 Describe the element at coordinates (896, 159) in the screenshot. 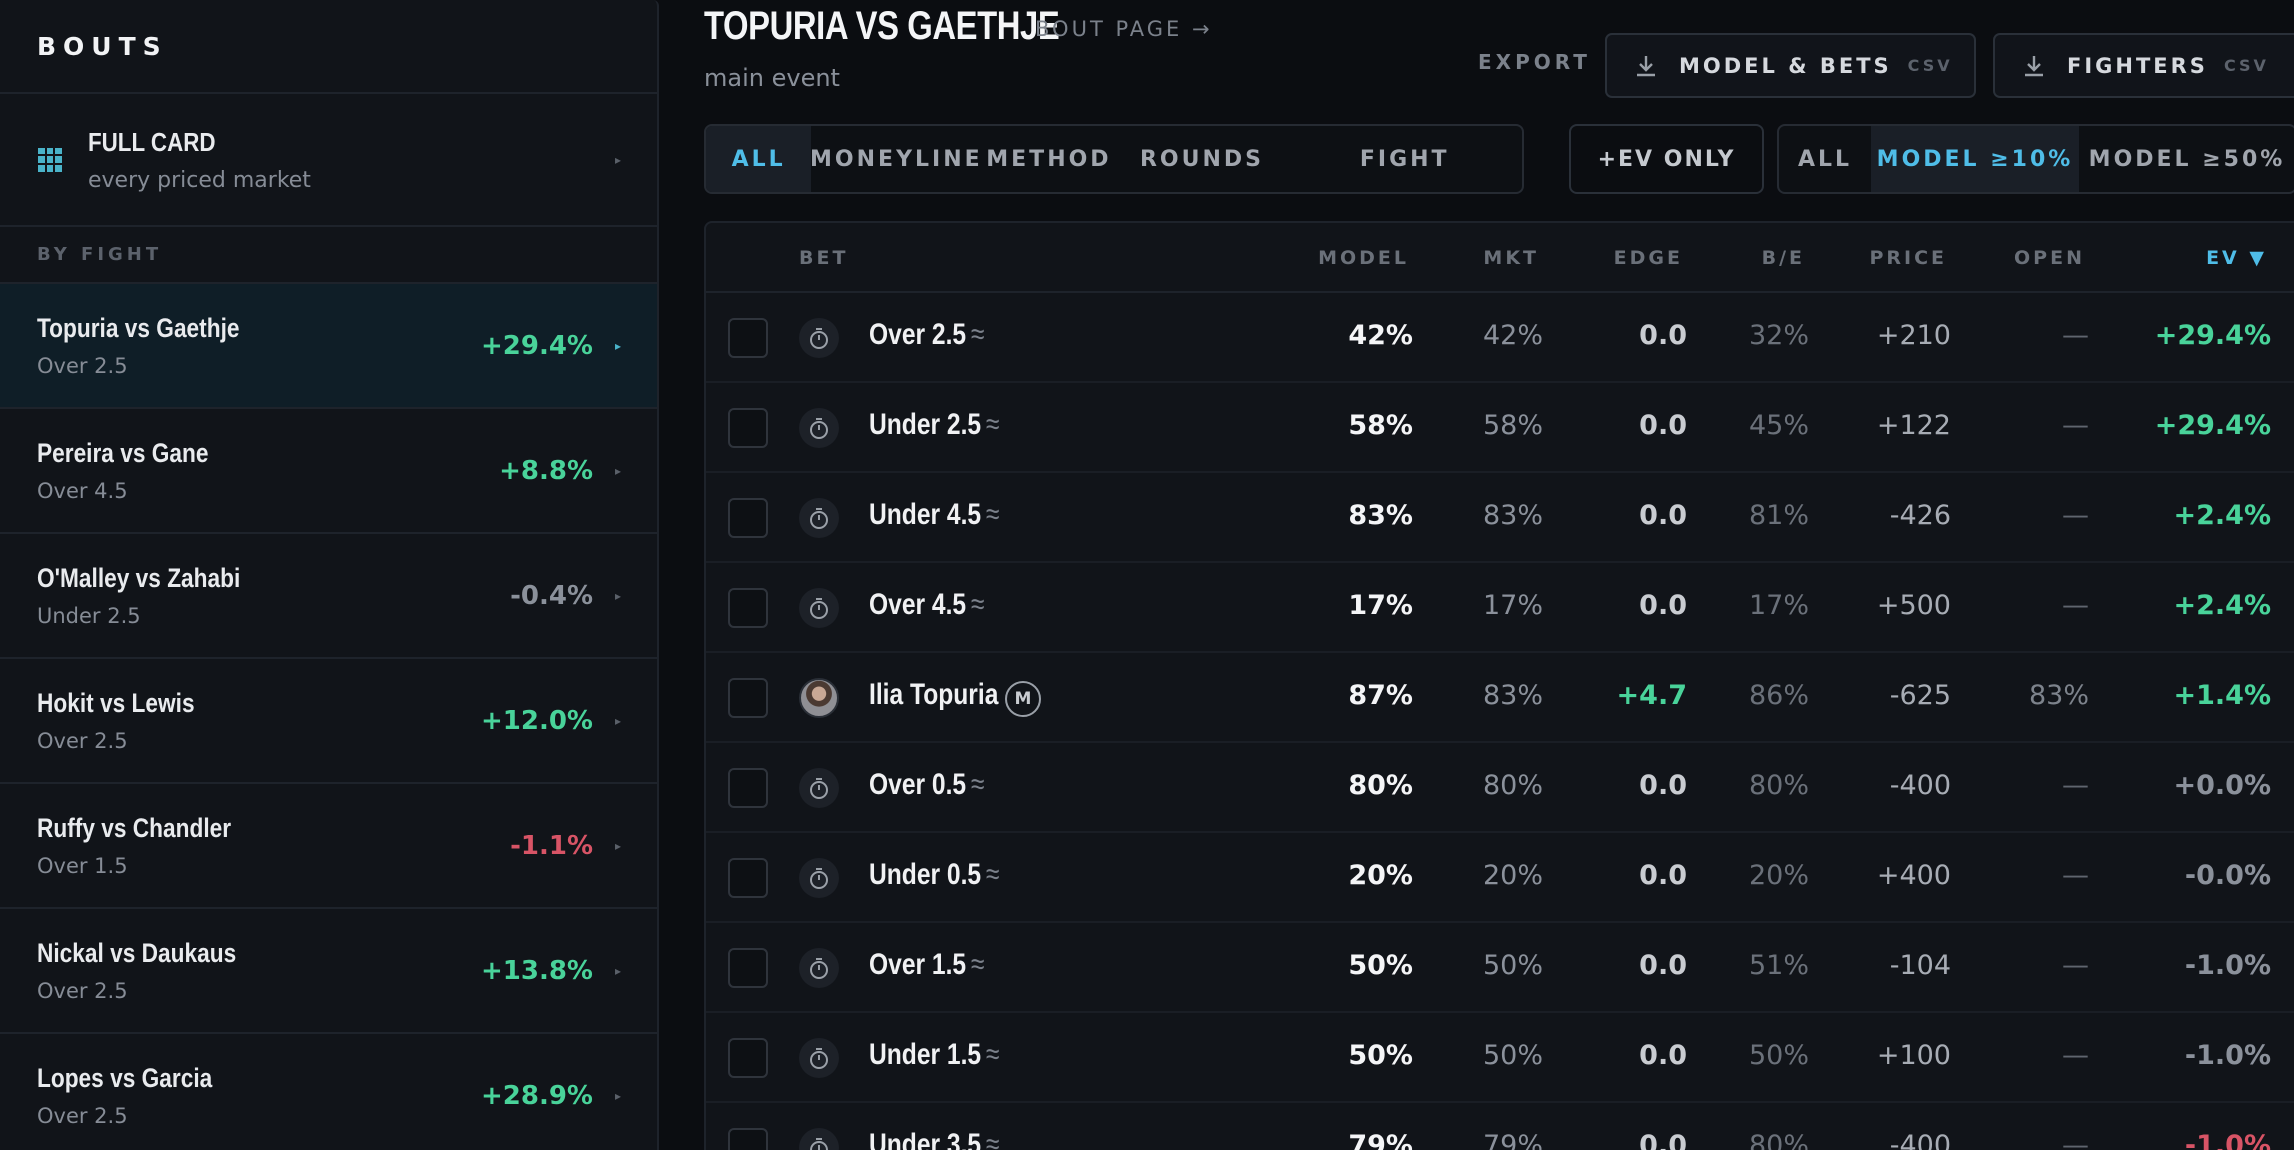

I see `market-tab: MONEYLINE` at that location.